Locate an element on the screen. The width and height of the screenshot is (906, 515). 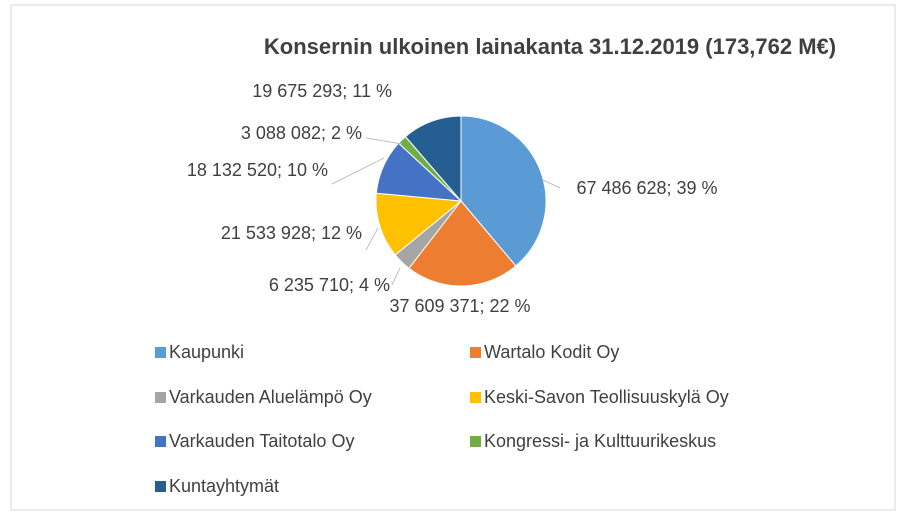
legend-item: Kuntayhtymät is located at coordinates (217, 486).